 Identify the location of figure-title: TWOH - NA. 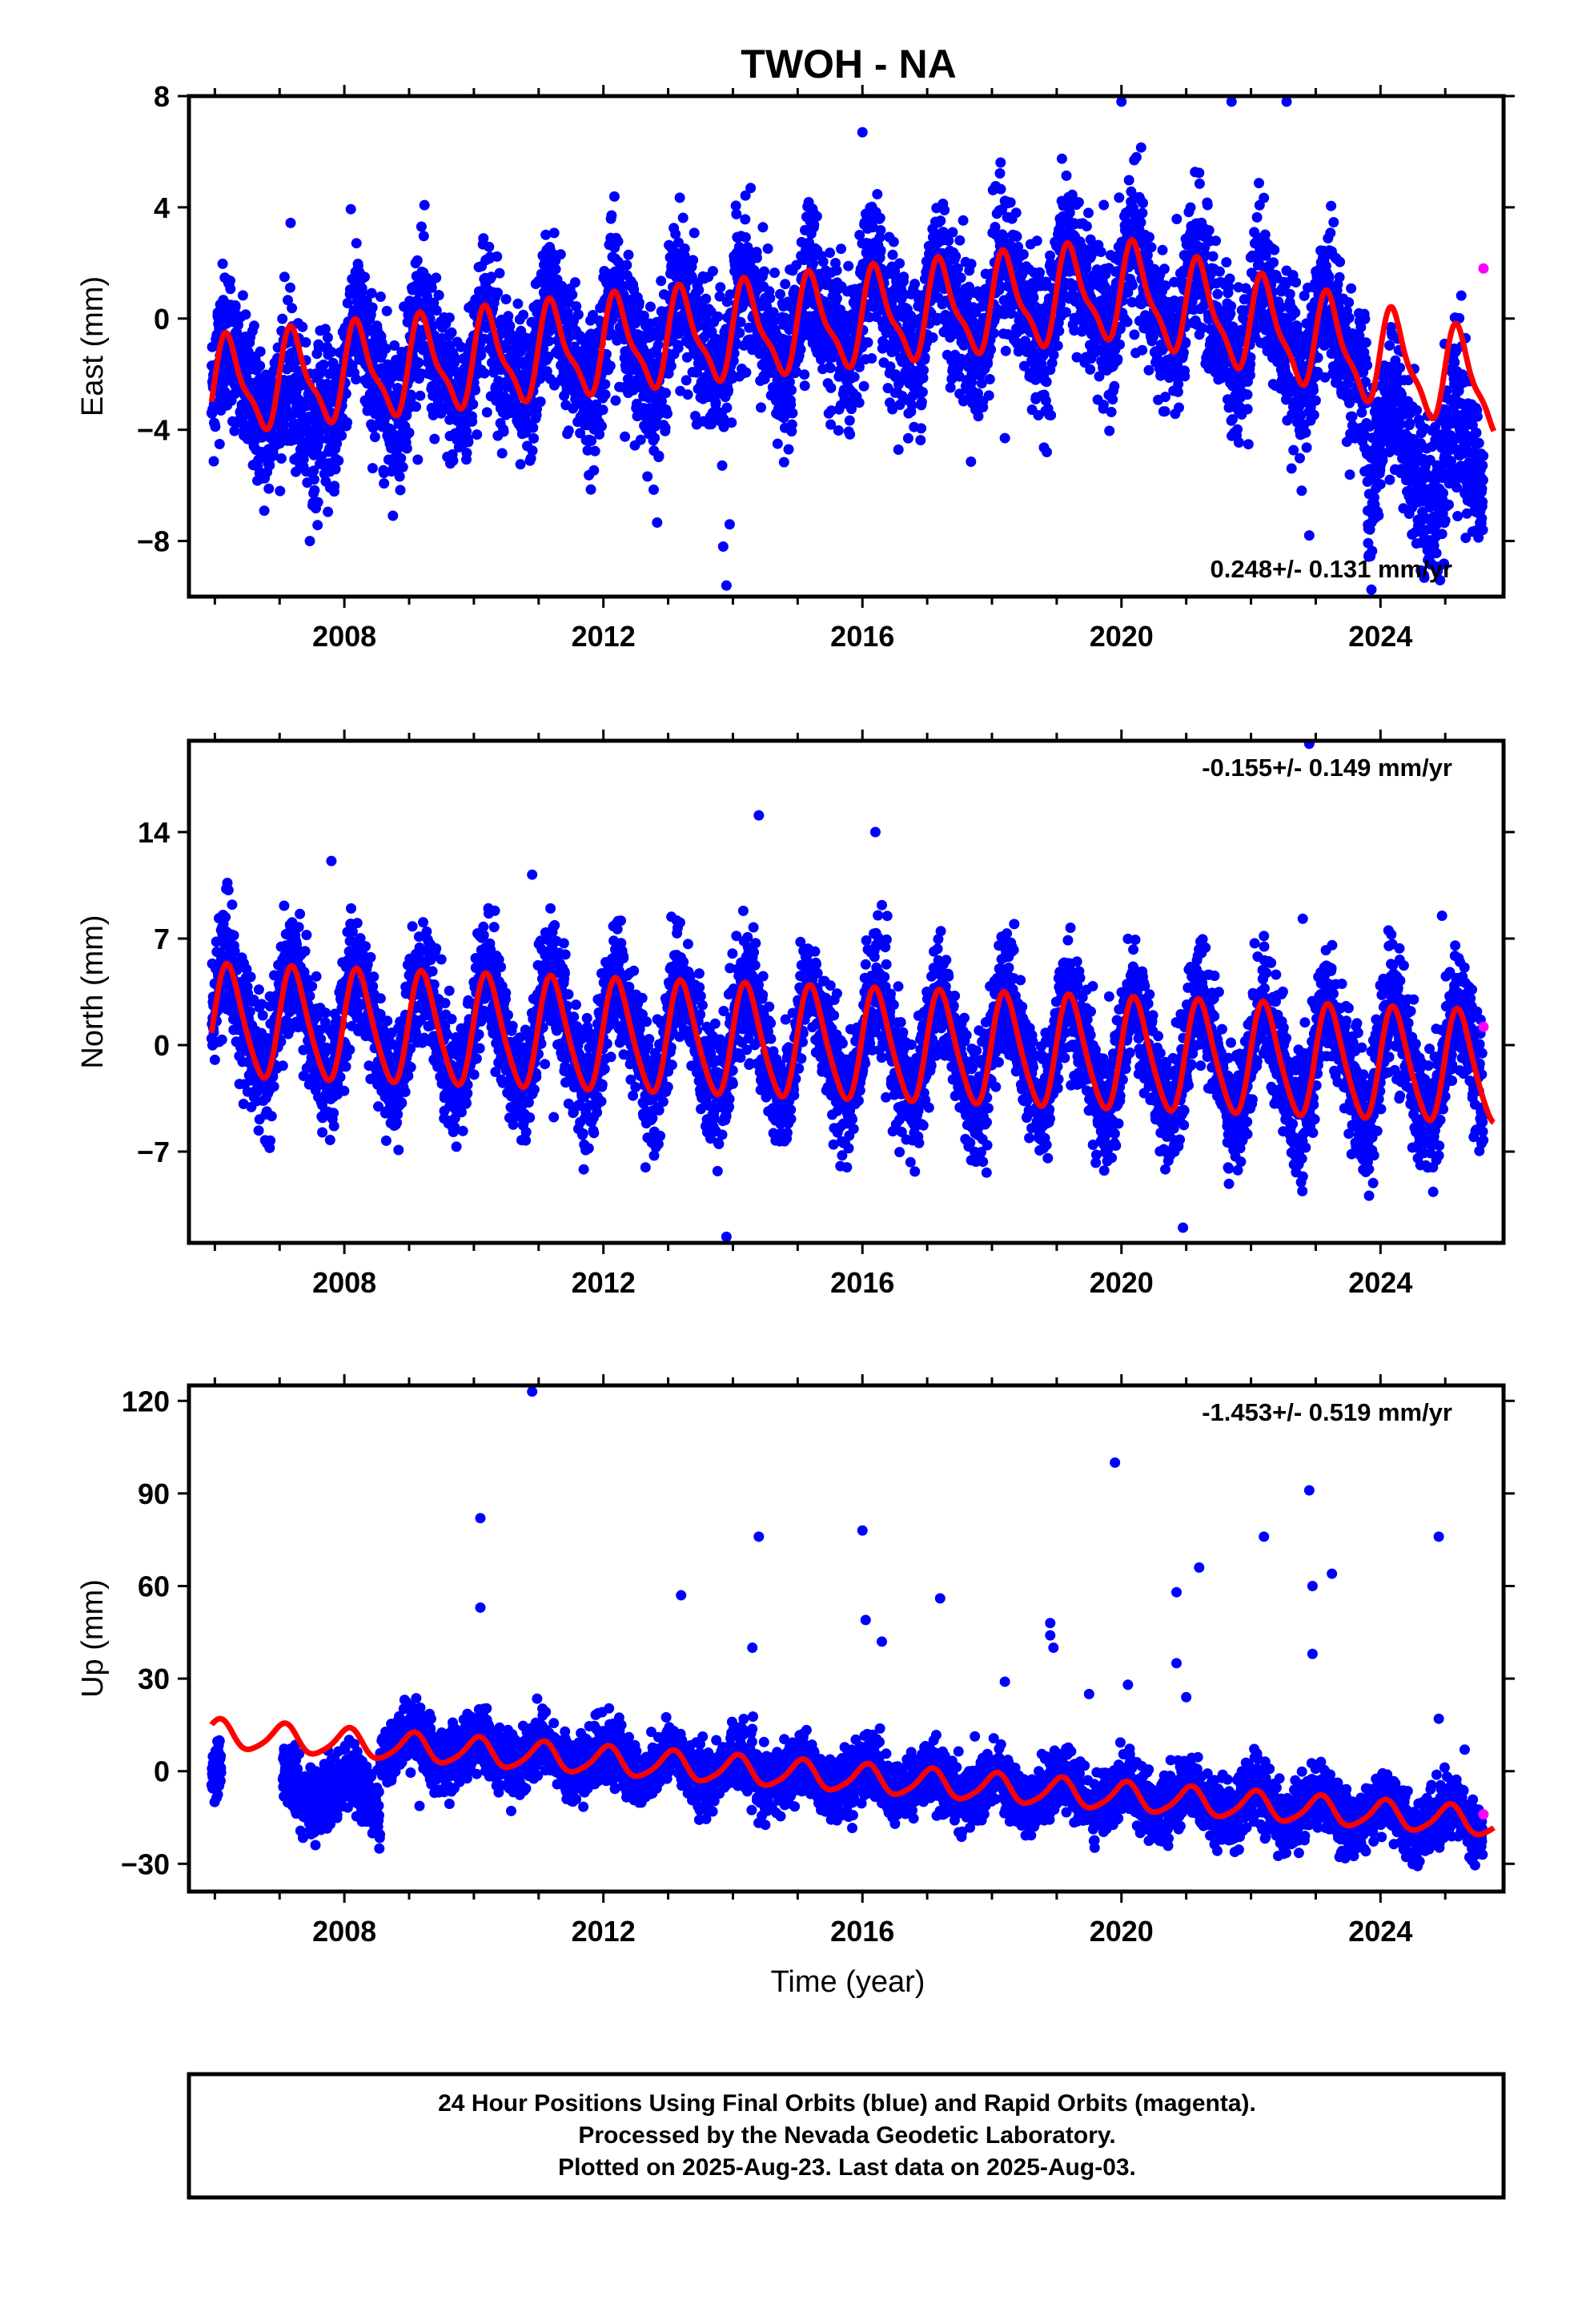
(848, 64).